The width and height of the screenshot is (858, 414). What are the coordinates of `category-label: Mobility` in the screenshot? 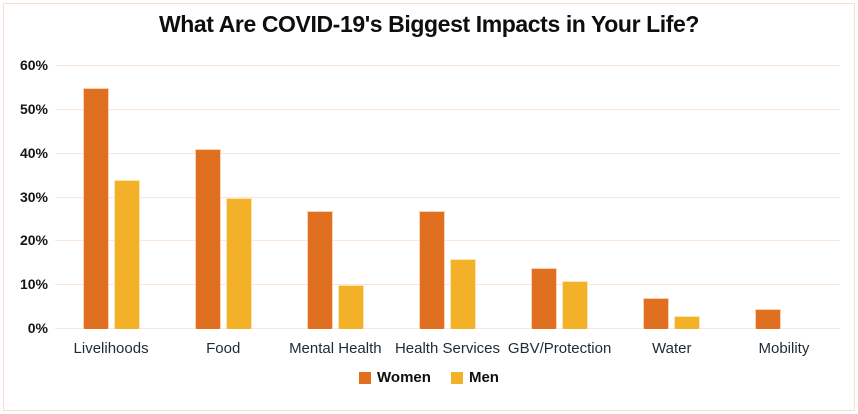 It's located at (784, 348).